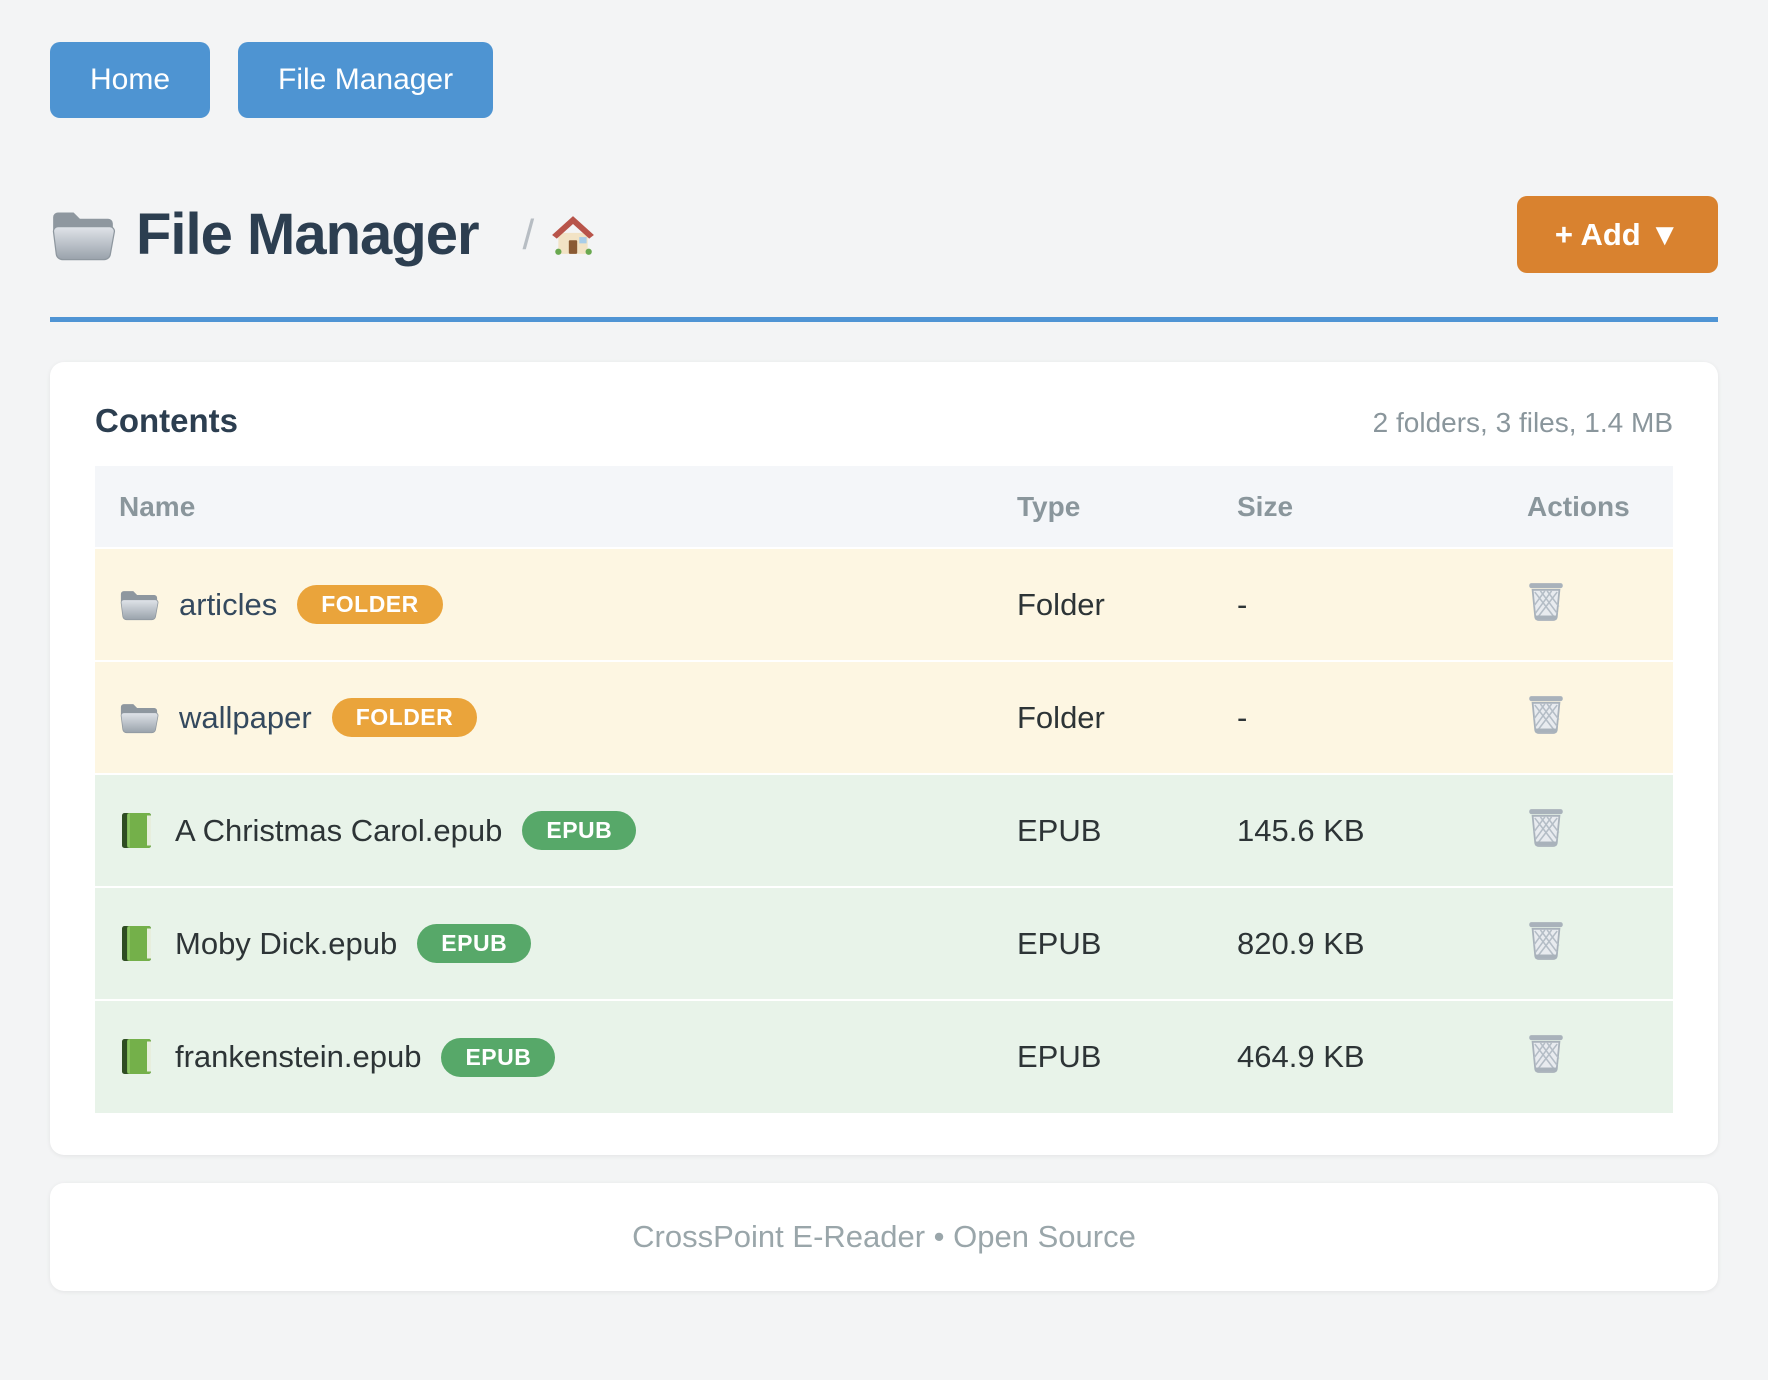 The image size is (1768, 1380). Describe the element at coordinates (1358, 830) in the screenshot. I see `item-size: 145.6 KB` at that location.